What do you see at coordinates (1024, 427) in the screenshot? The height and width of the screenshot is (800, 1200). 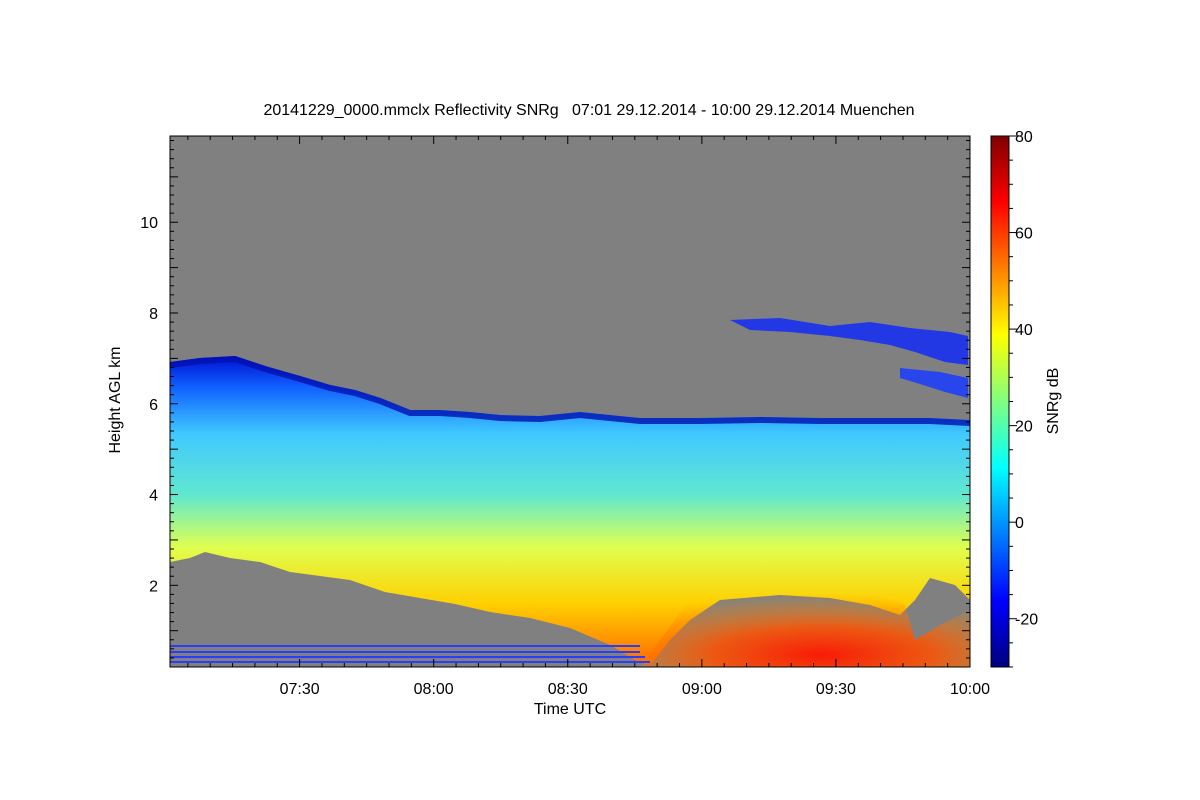 I see `colorbar-tick-label: 20` at bounding box center [1024, 427].